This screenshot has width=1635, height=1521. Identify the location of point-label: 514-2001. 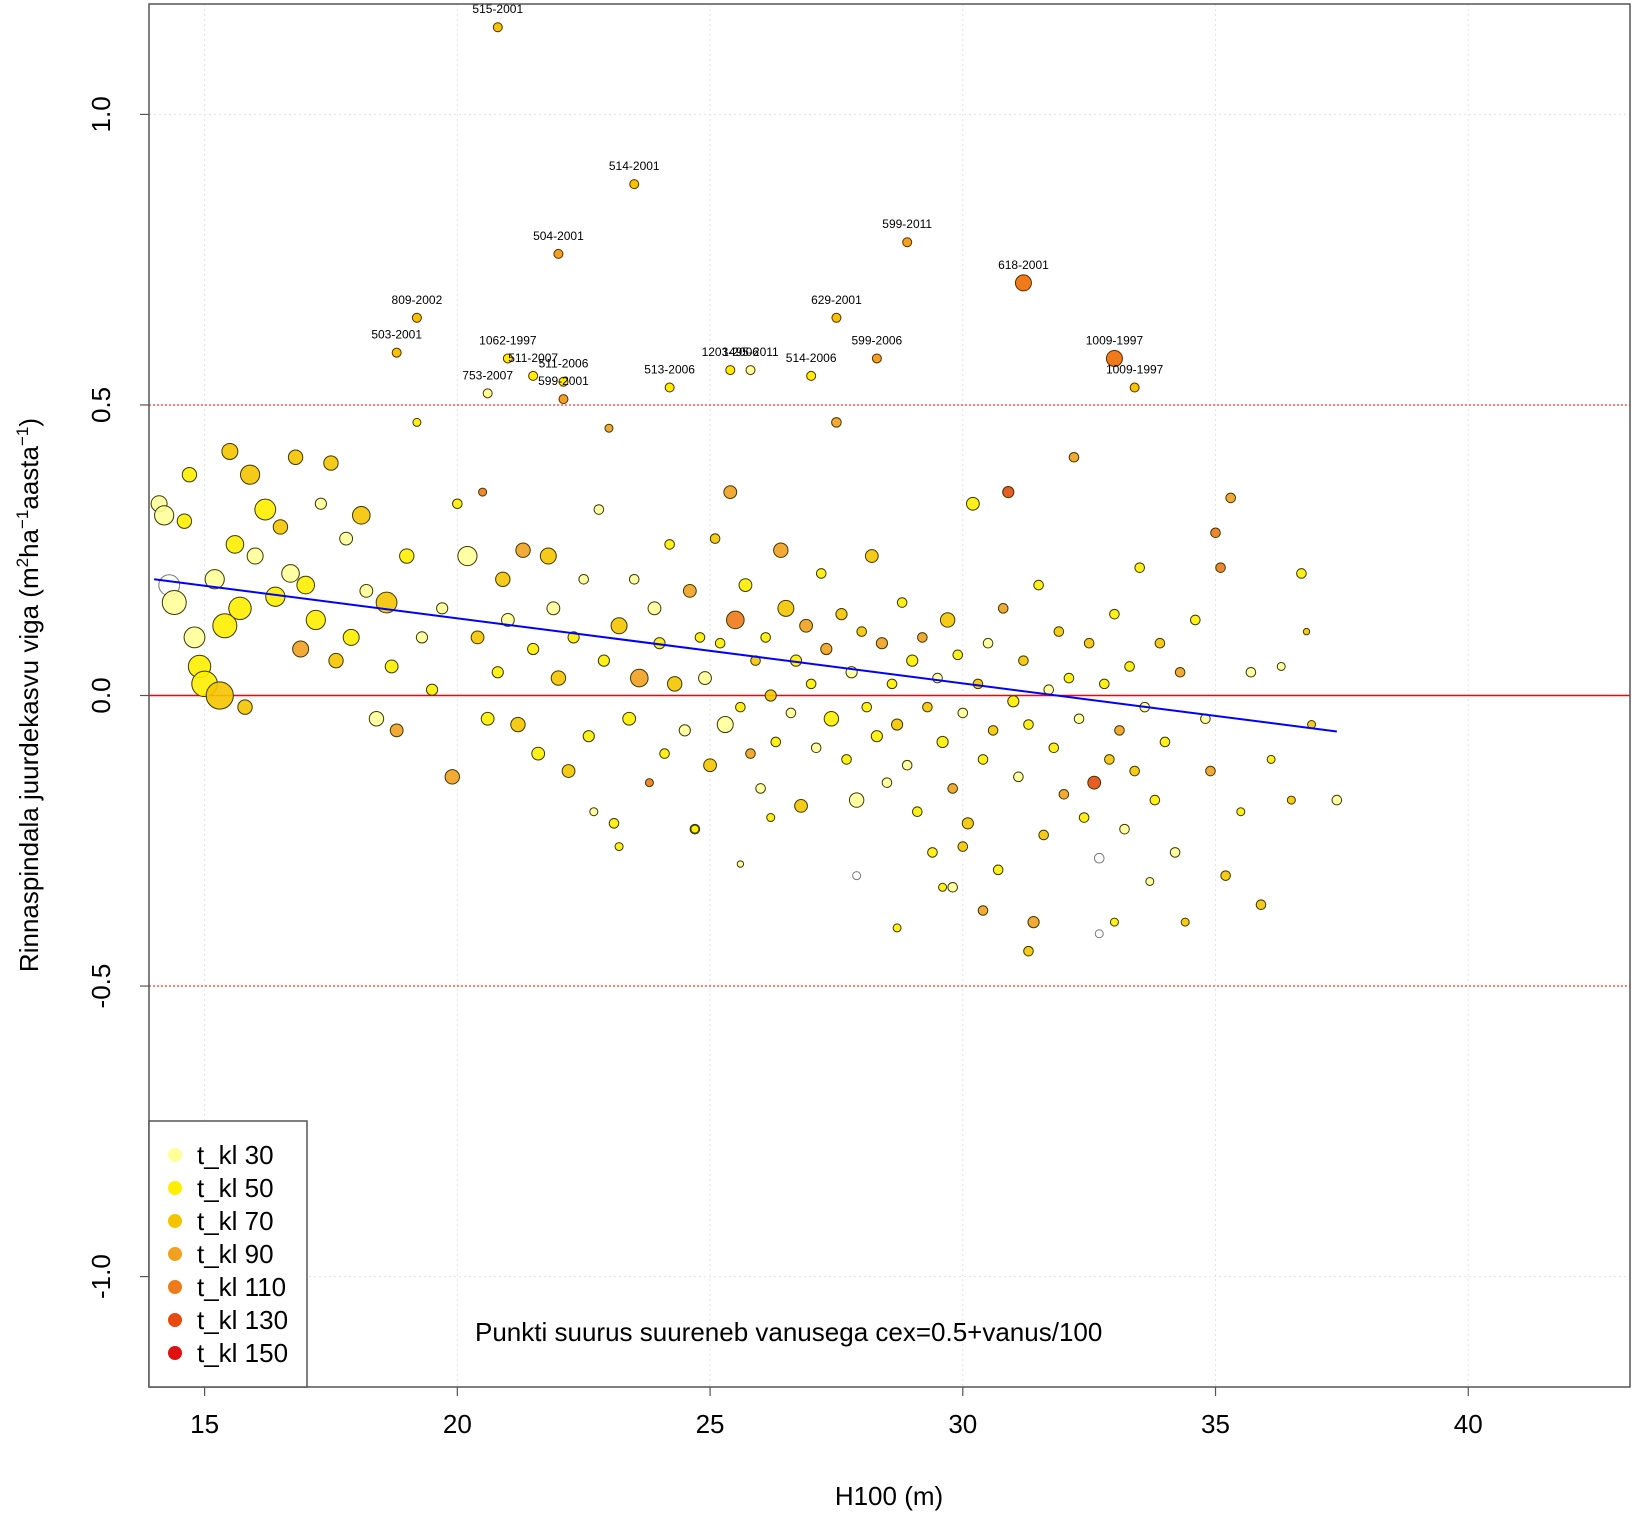
(634, 166).